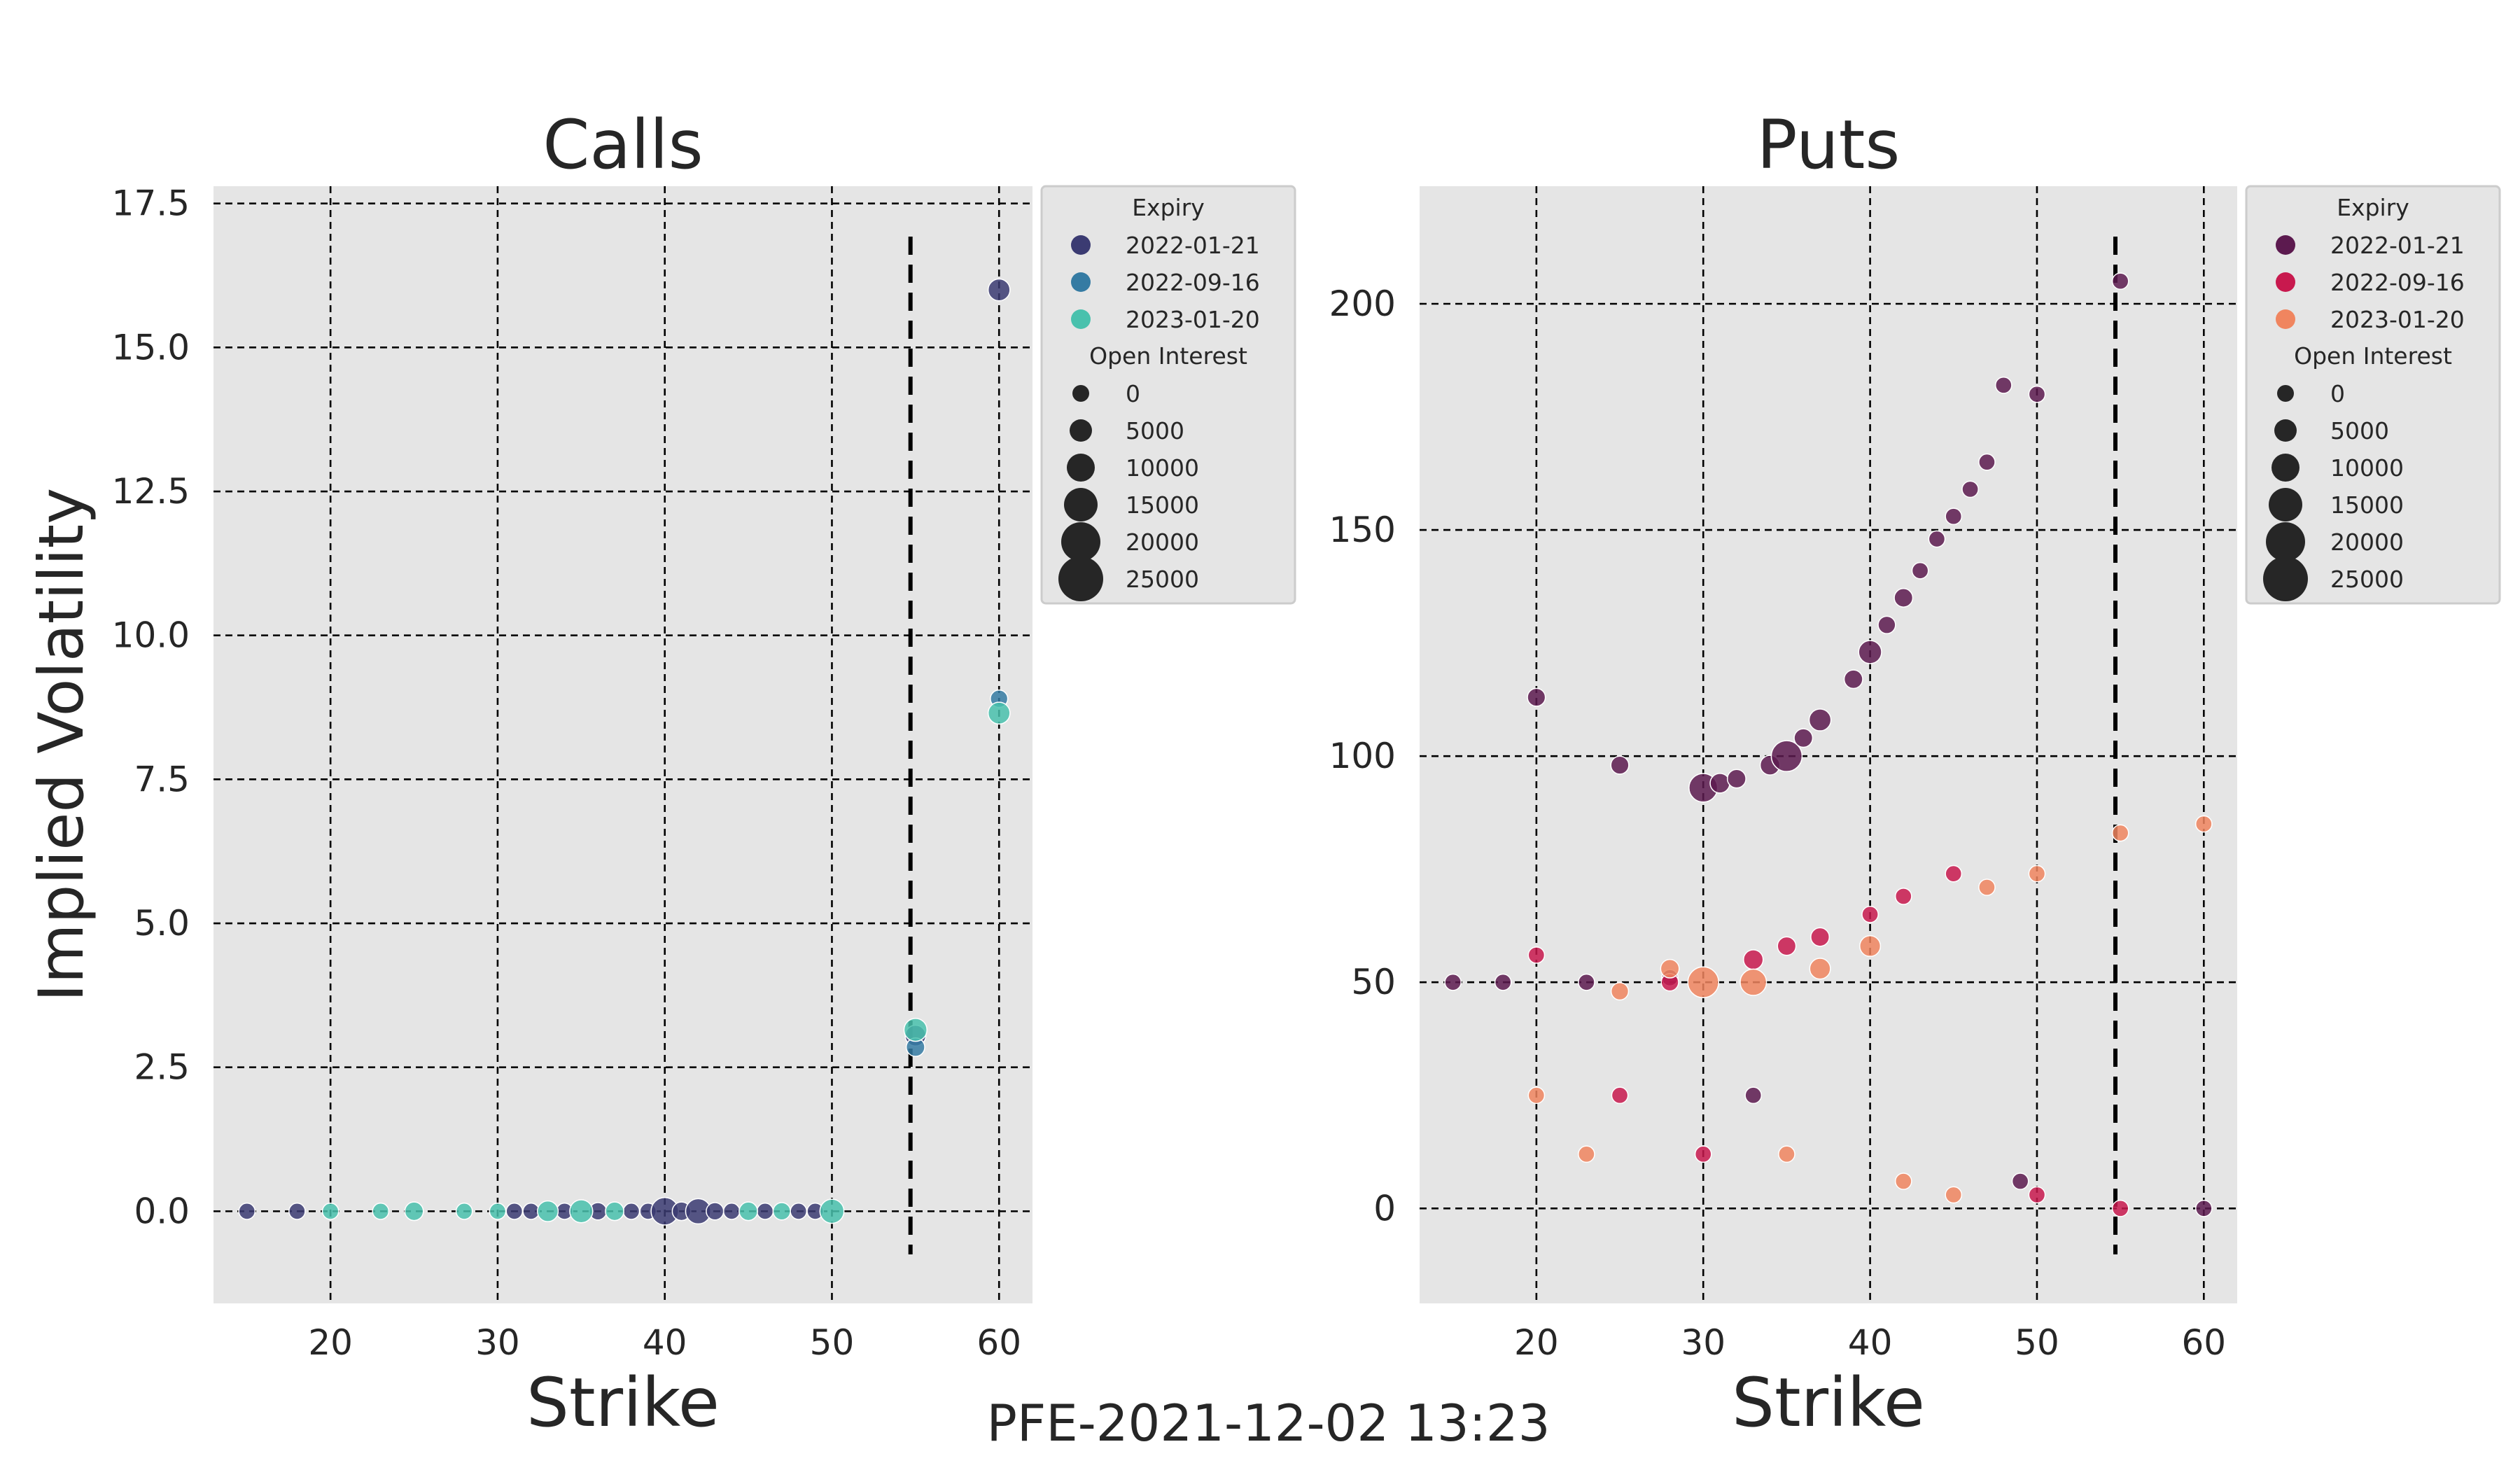 The width and height of the screenshot is (2520, 1470). I want to click on puts-legend-label: 2023-01-20, so click(2397, 319).